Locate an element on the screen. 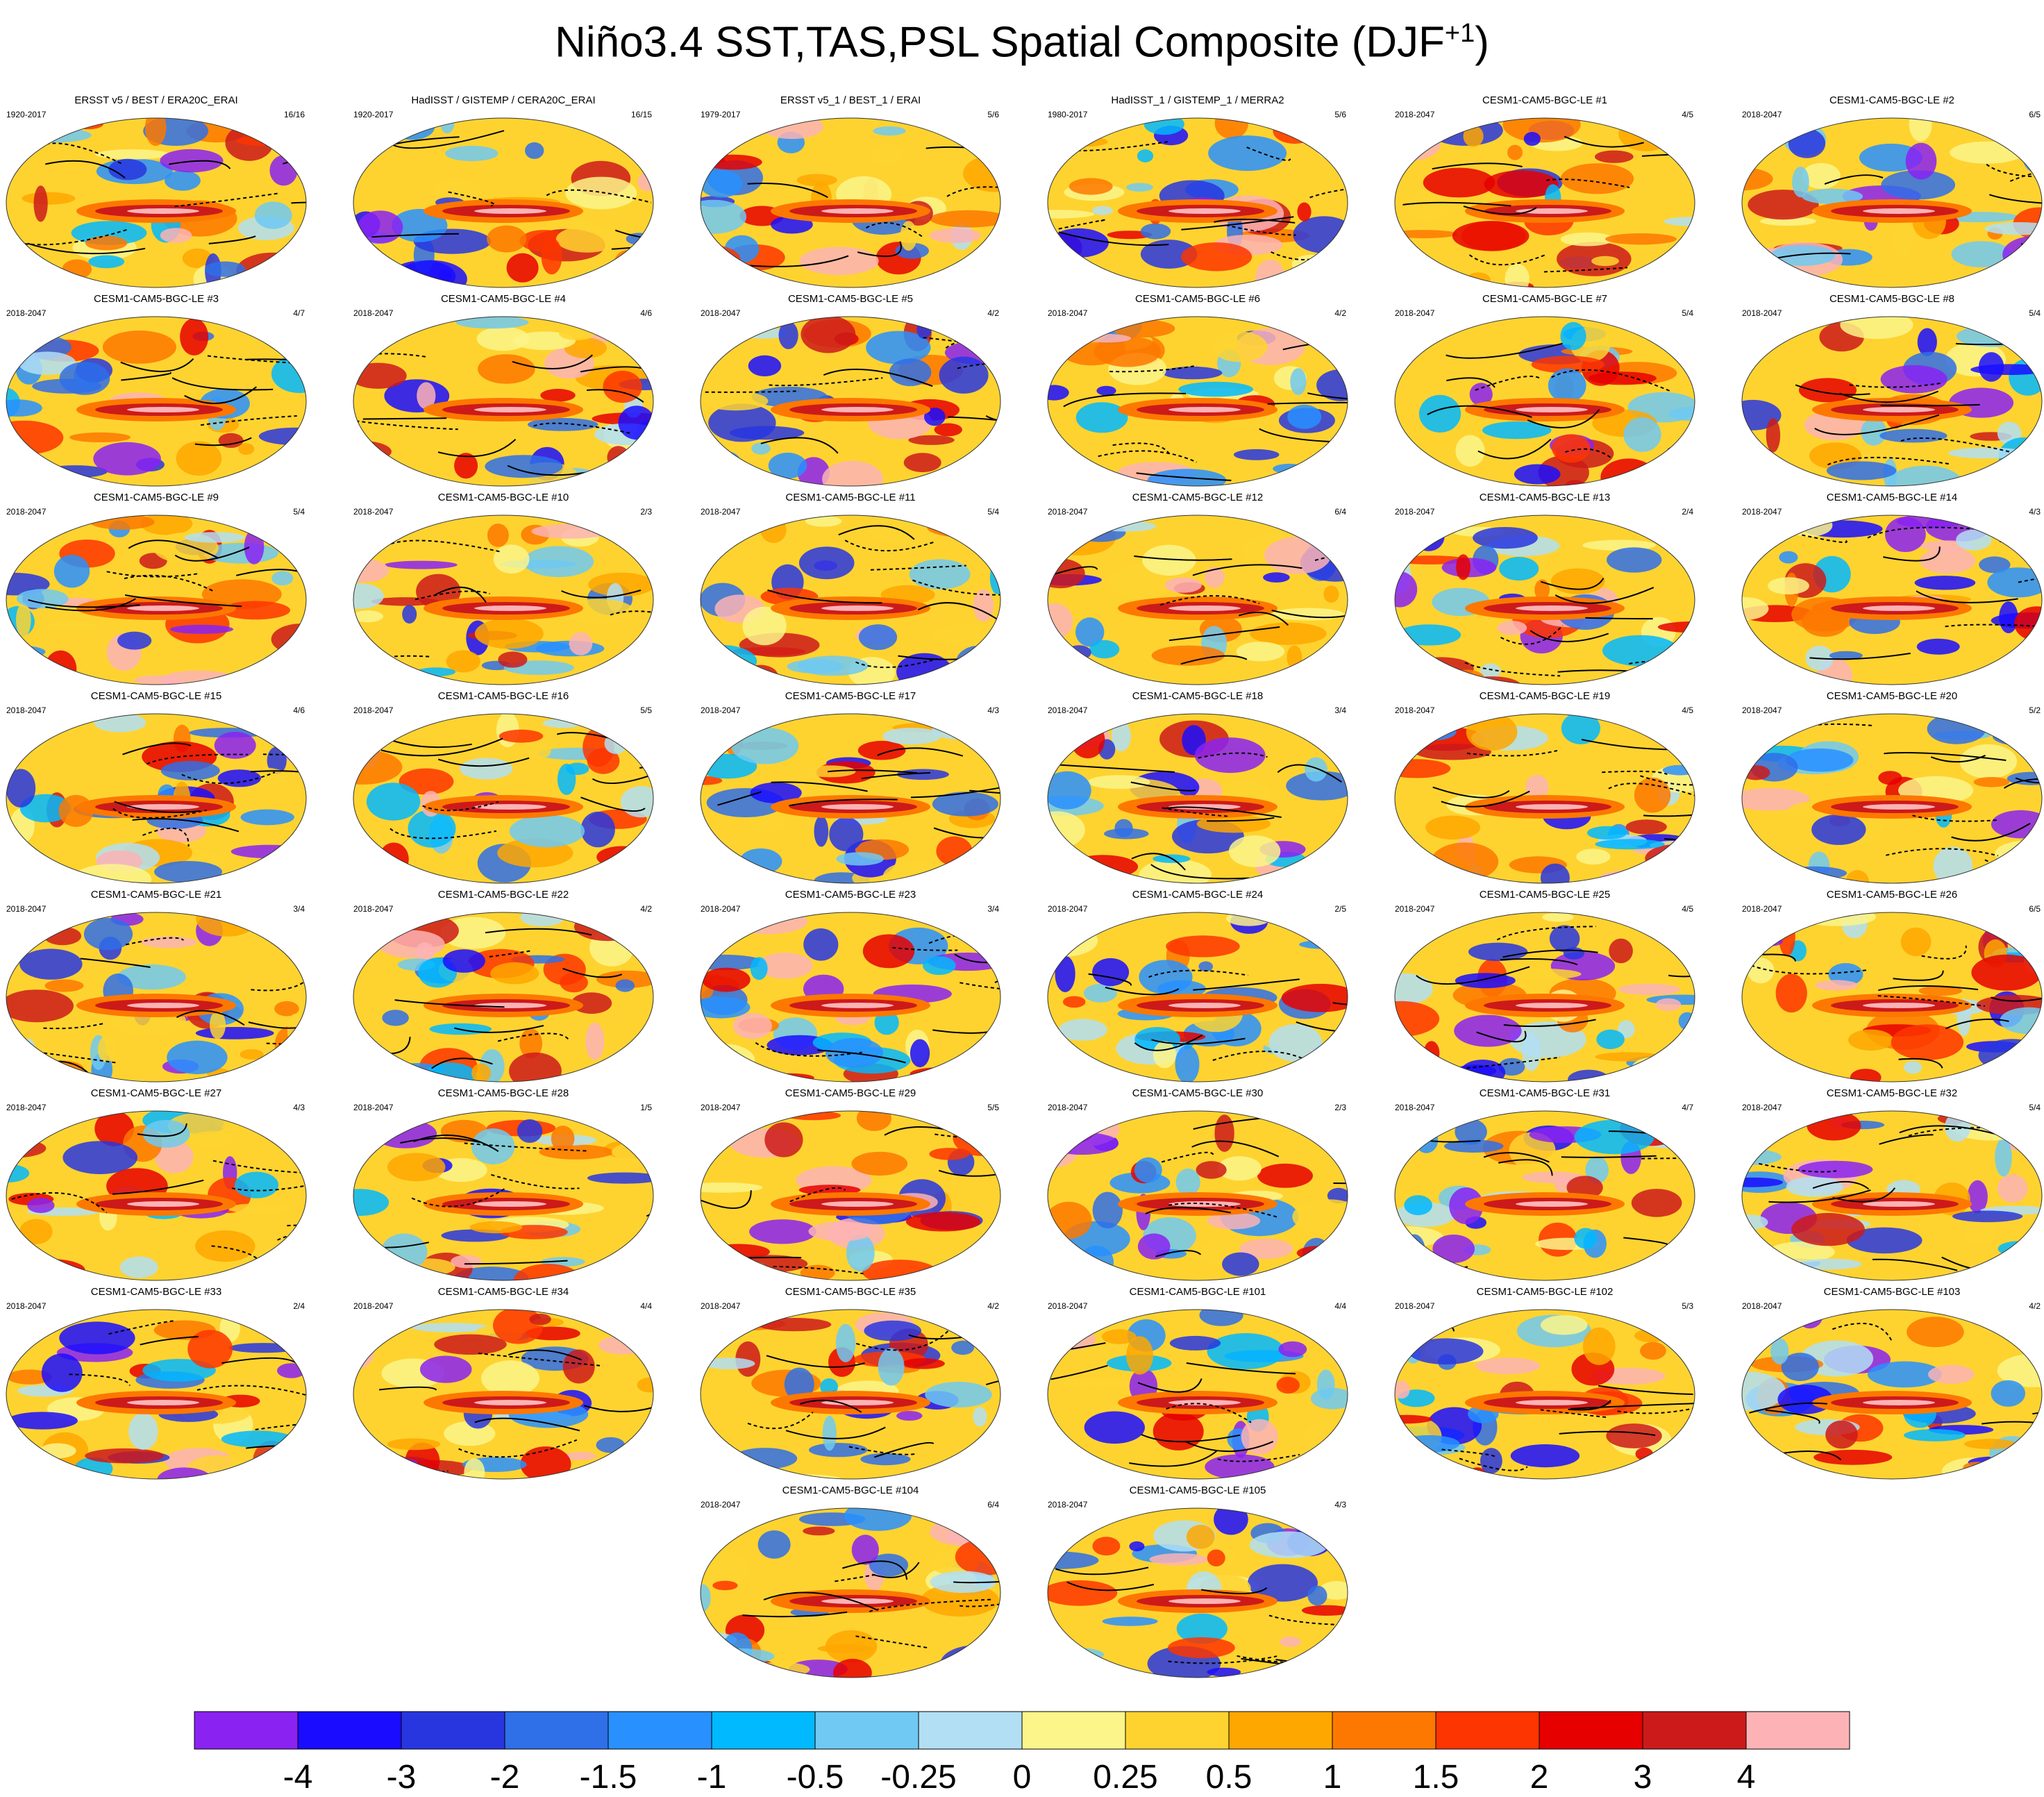  colorbar-tick-label: 0.5 is located at coordinates (1229, 1777).